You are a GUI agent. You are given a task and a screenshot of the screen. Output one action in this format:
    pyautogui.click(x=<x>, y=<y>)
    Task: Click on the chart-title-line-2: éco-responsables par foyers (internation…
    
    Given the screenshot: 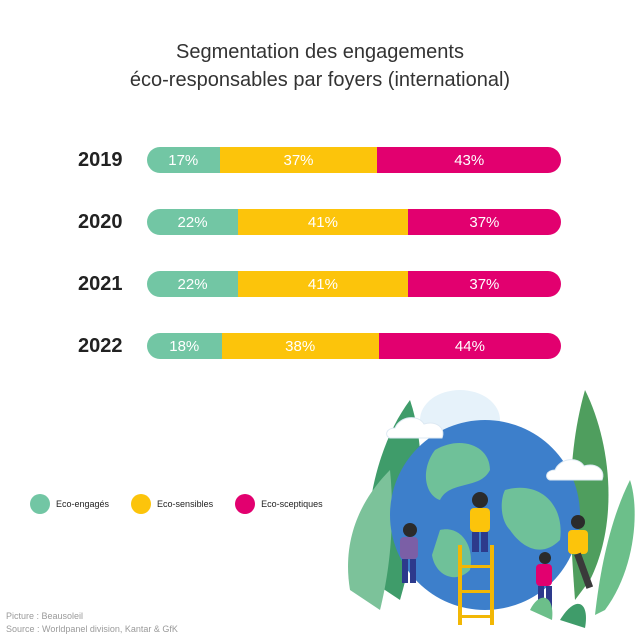 What is the action you would take?
    pyautogui.click(x=320, y=80)
    